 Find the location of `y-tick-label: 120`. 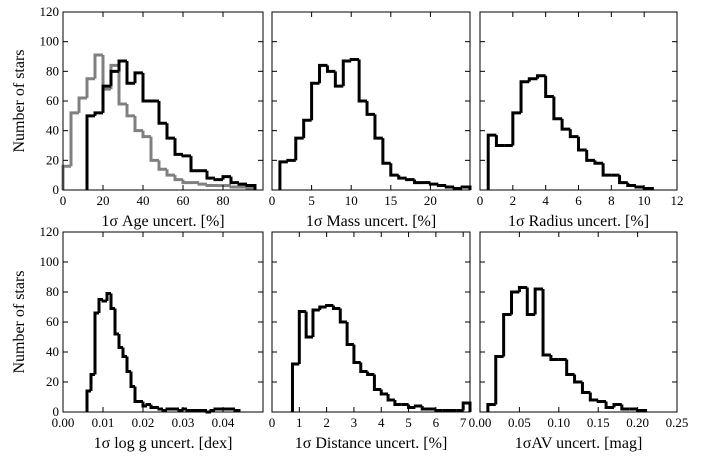

y-tick-label: 120 is located at coordinates (50, 231).